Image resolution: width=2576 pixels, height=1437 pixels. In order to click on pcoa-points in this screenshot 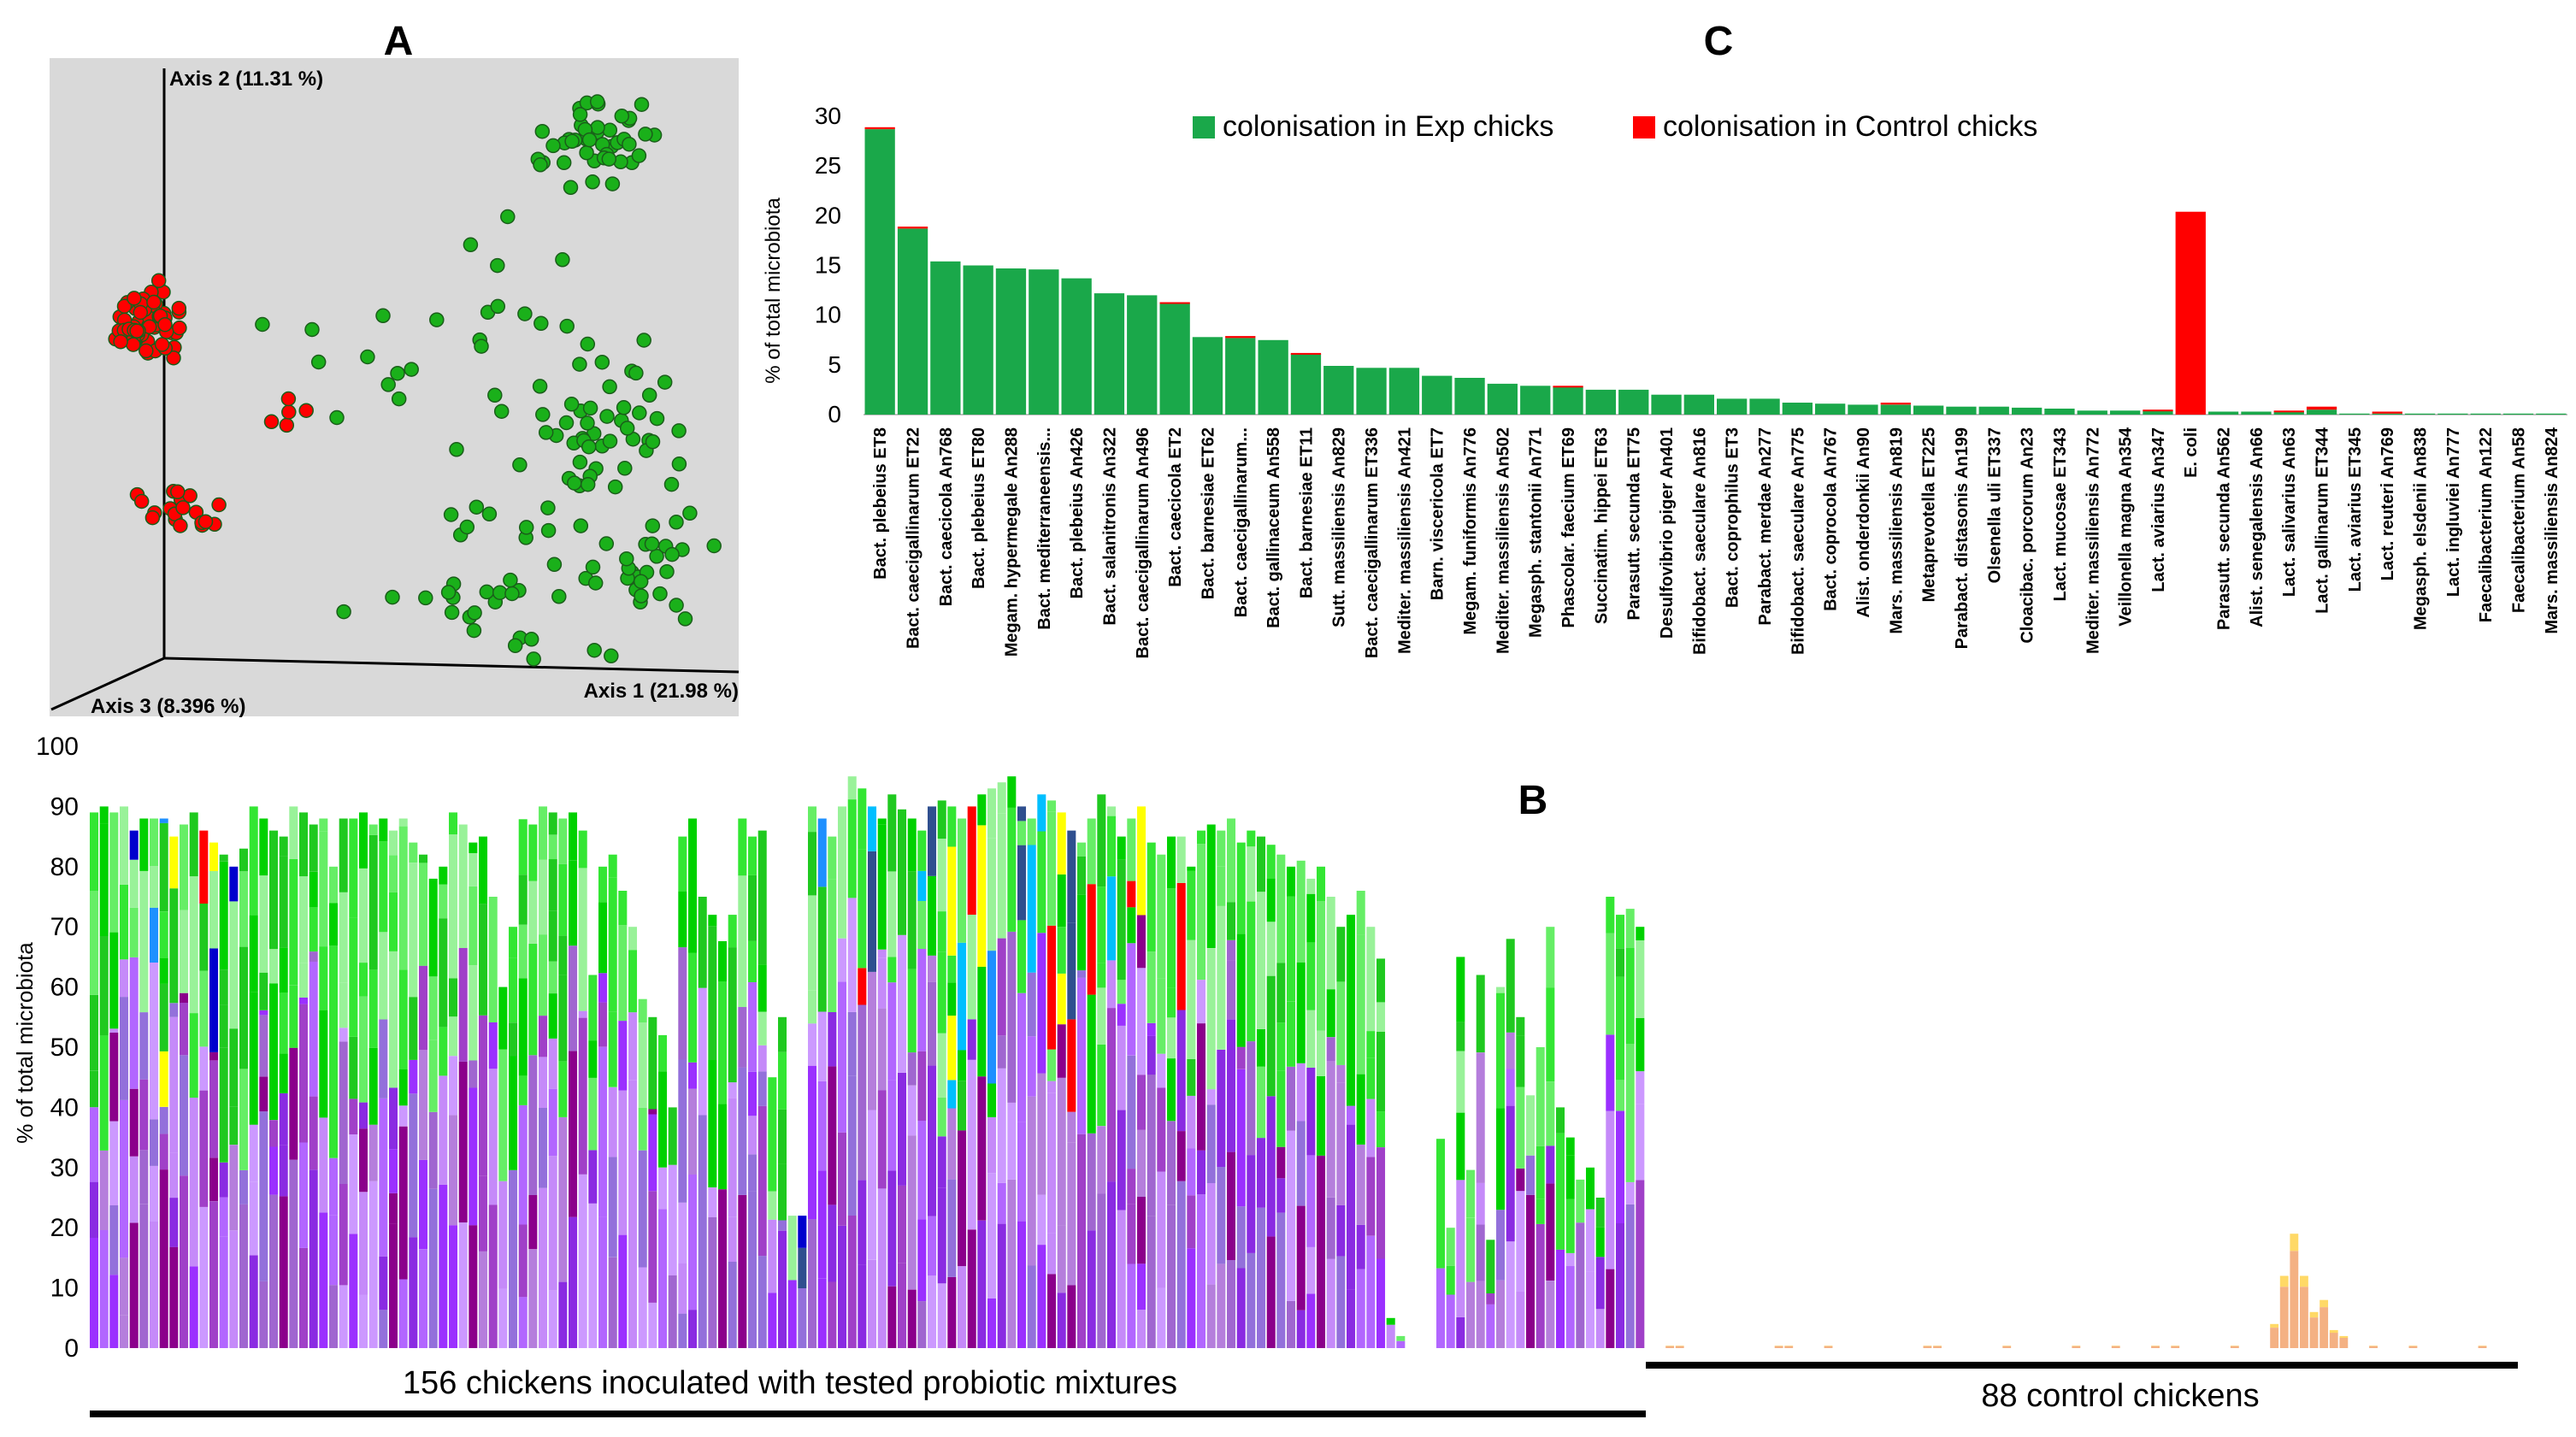, I will do `click(415, 380)`.